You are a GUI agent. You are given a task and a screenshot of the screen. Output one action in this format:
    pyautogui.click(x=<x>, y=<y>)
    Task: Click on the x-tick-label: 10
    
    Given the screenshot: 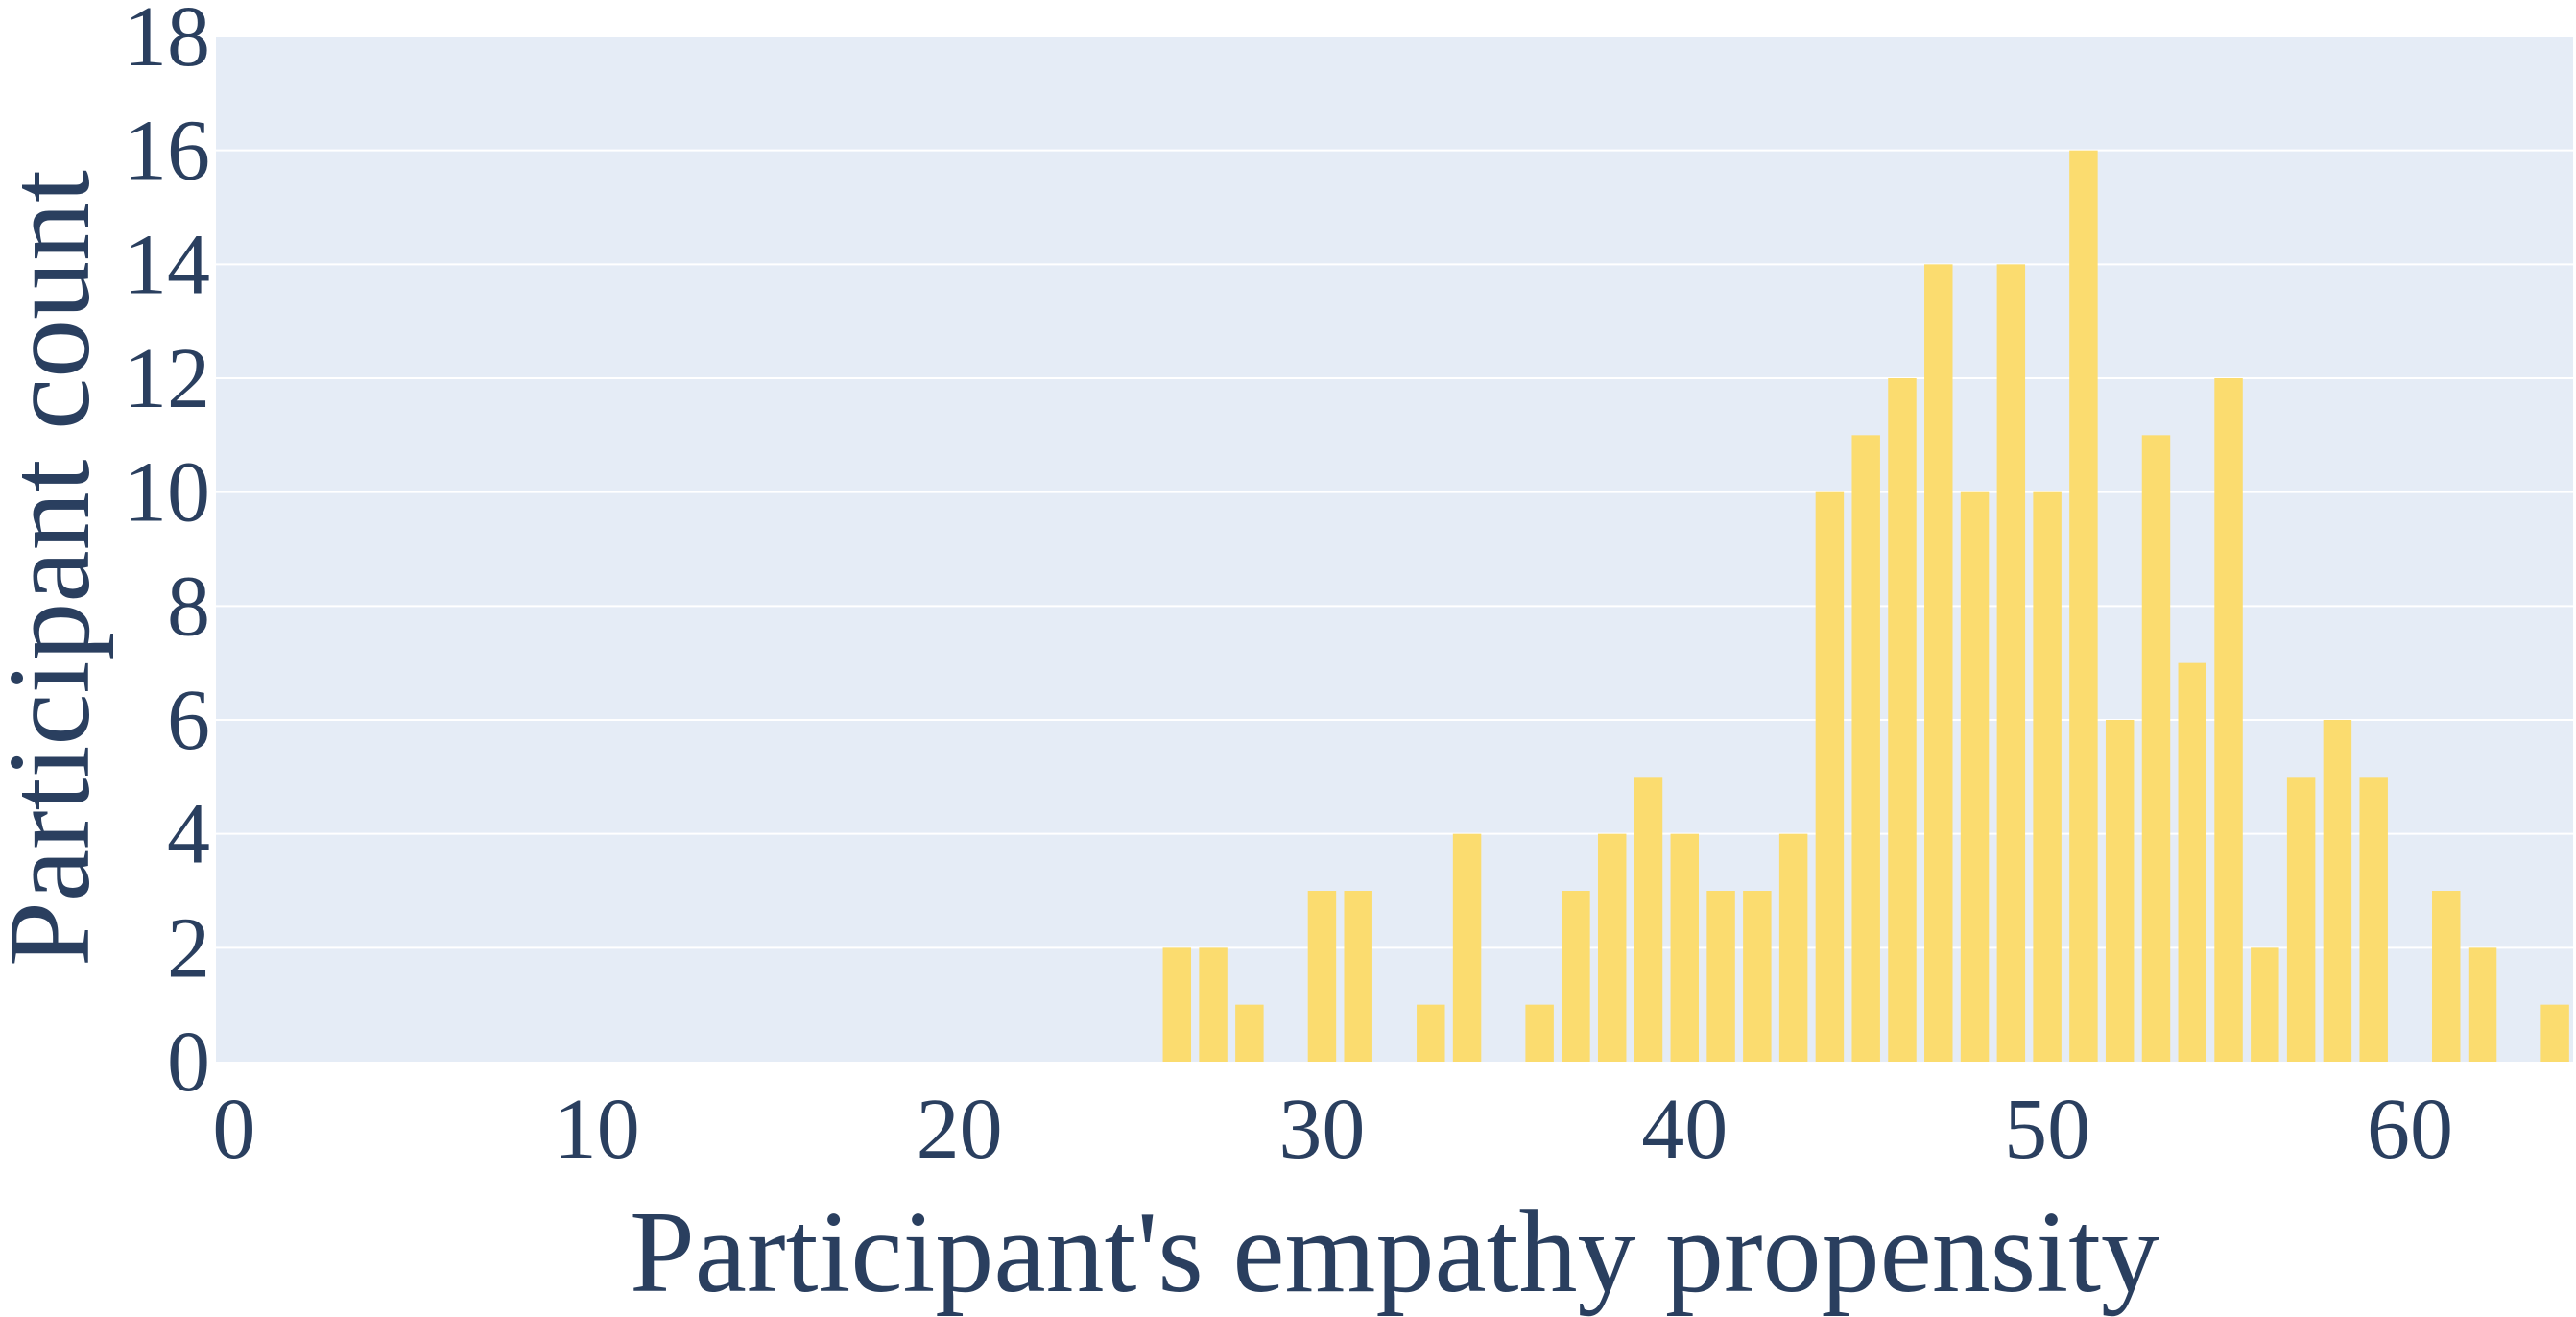 What is the action you would take?
    pyautogui.click(x=597, y=1129)
    